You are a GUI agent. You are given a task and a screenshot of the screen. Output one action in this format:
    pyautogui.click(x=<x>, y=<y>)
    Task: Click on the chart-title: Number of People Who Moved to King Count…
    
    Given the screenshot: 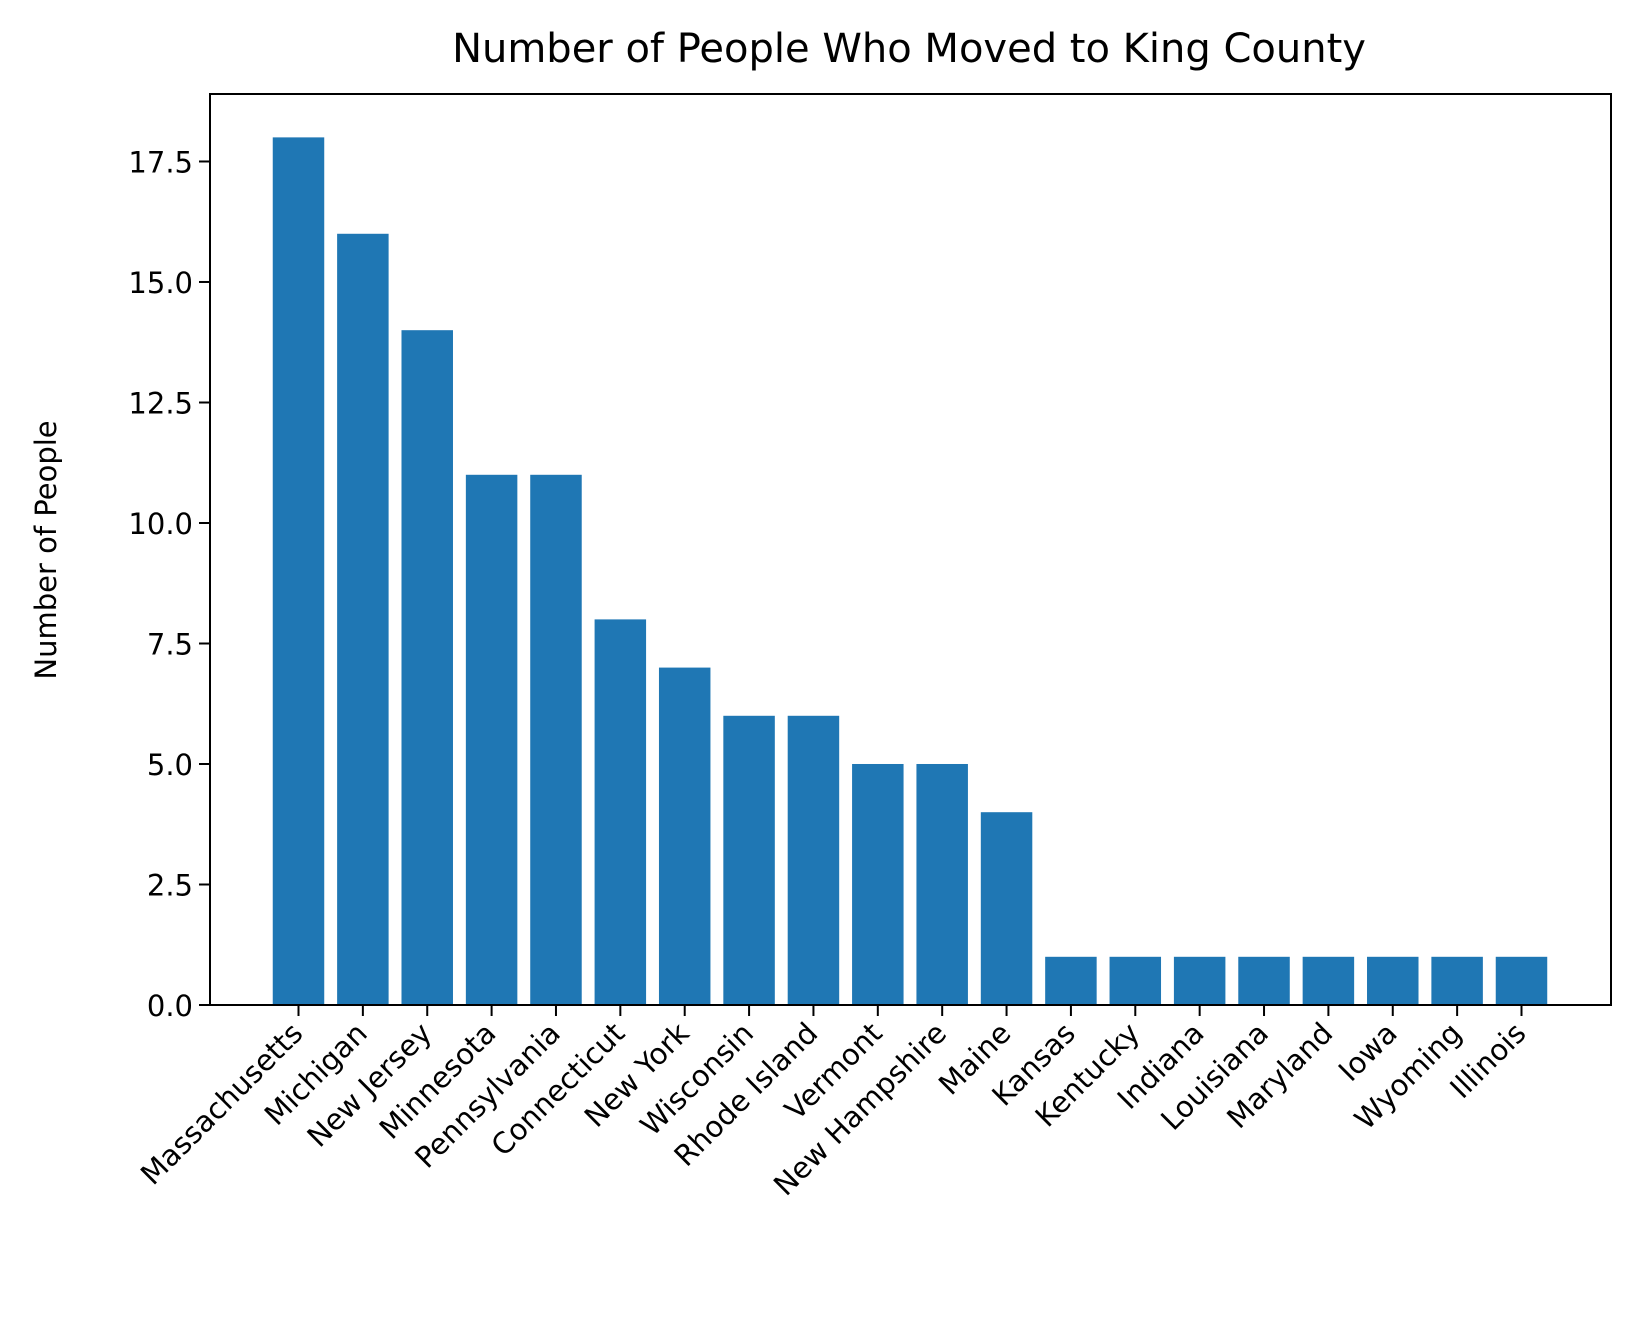 What is the action you would take?
    pyautogui.click(x=909, y=49)
    